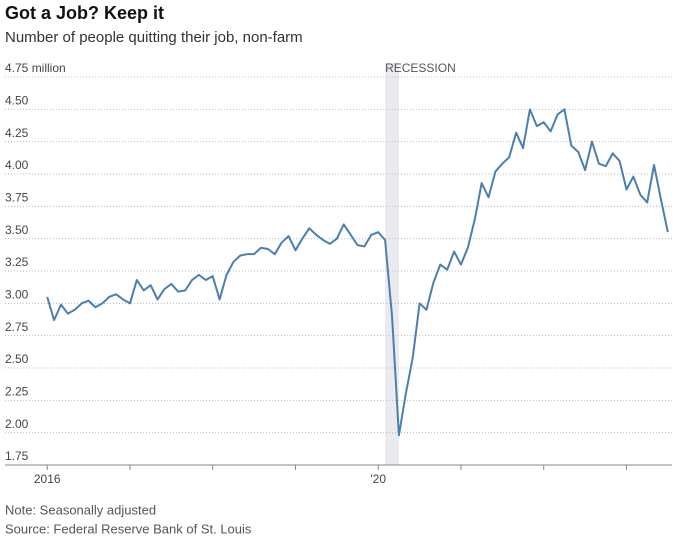  Describe the element at coordinates (17, 165) in the screenshot. I see `y-tick-label: 4.00` at that location.